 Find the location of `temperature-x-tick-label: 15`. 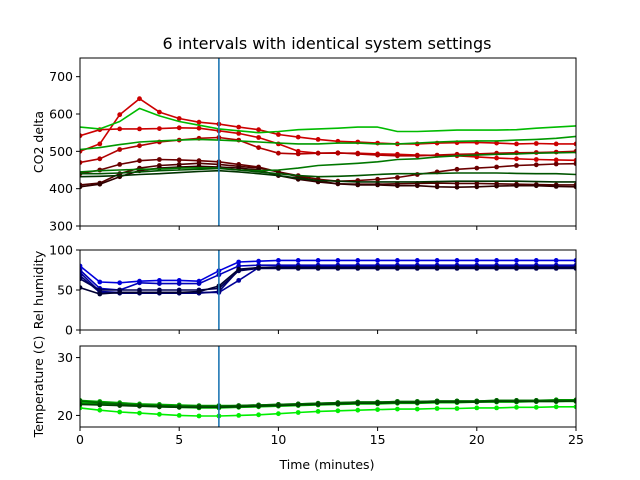

temperature-x-tick-label: 15 is located at coordinates (378, 439).